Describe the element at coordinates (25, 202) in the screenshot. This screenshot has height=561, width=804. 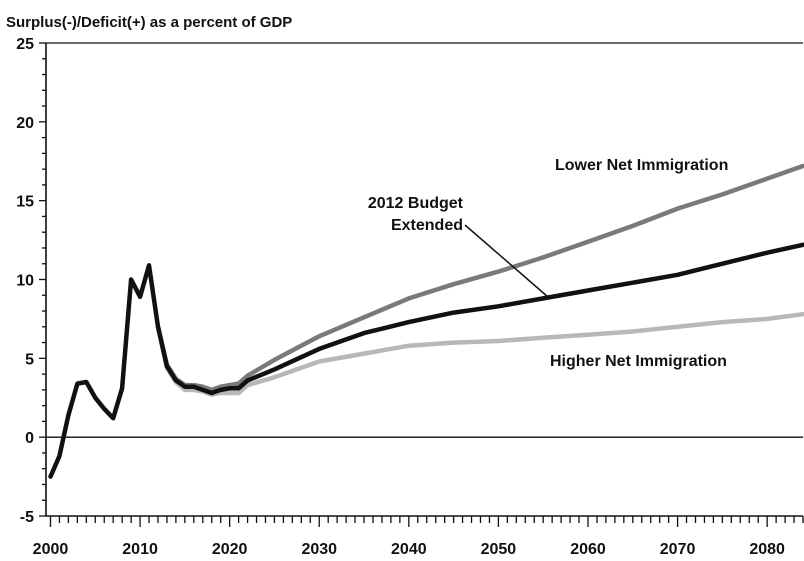
I see `y-tick-label: 15` at that location.